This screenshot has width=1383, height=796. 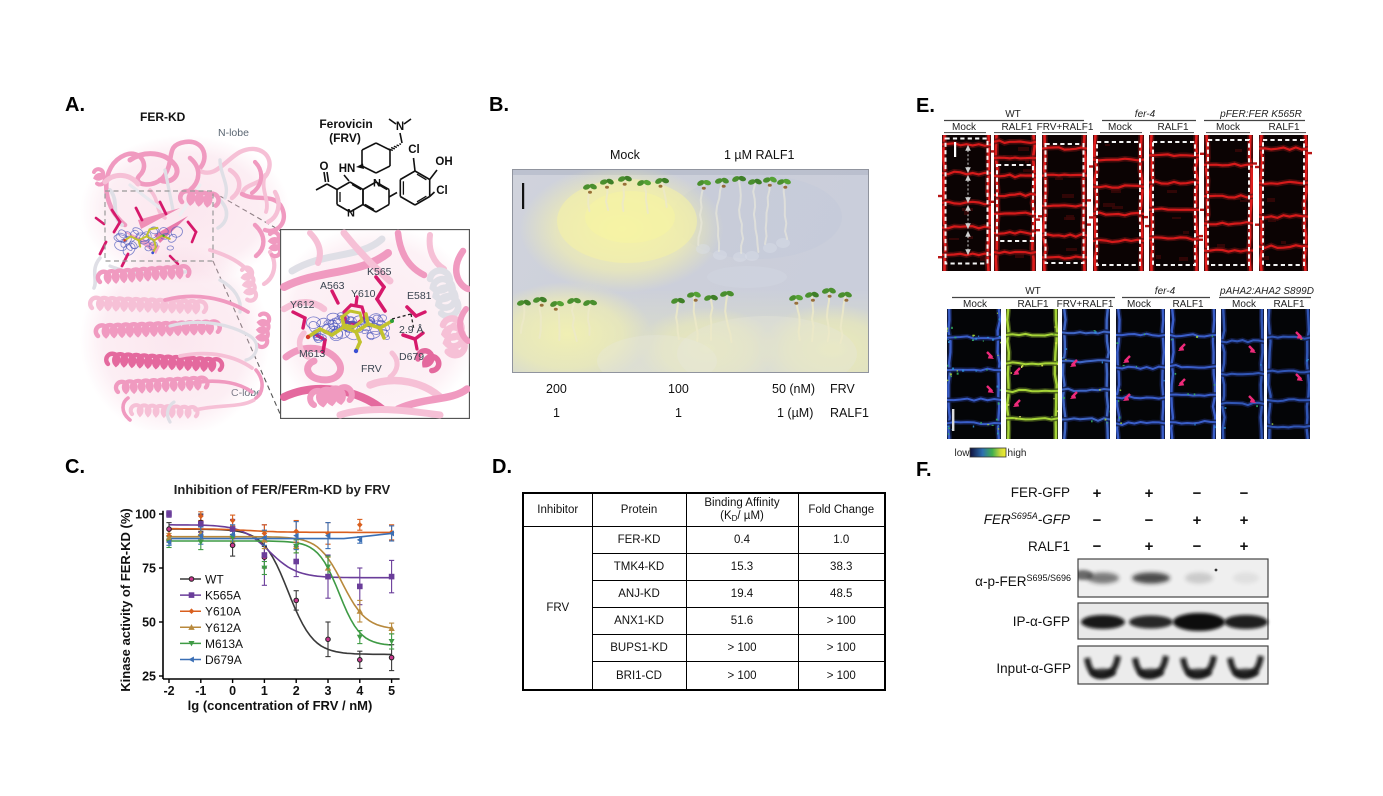 What do you see at coordinates (419, 296) in the screenshot?
I see `svg-text: E581` at bounding box center [419, 296].